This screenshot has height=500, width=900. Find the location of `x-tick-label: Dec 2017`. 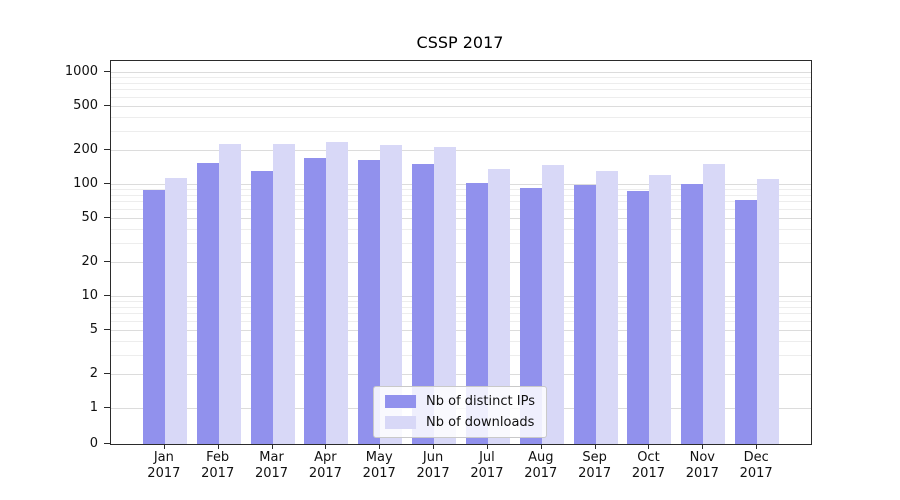

x-tick-label: Dec 2017 is located at coordinates (756, 465).